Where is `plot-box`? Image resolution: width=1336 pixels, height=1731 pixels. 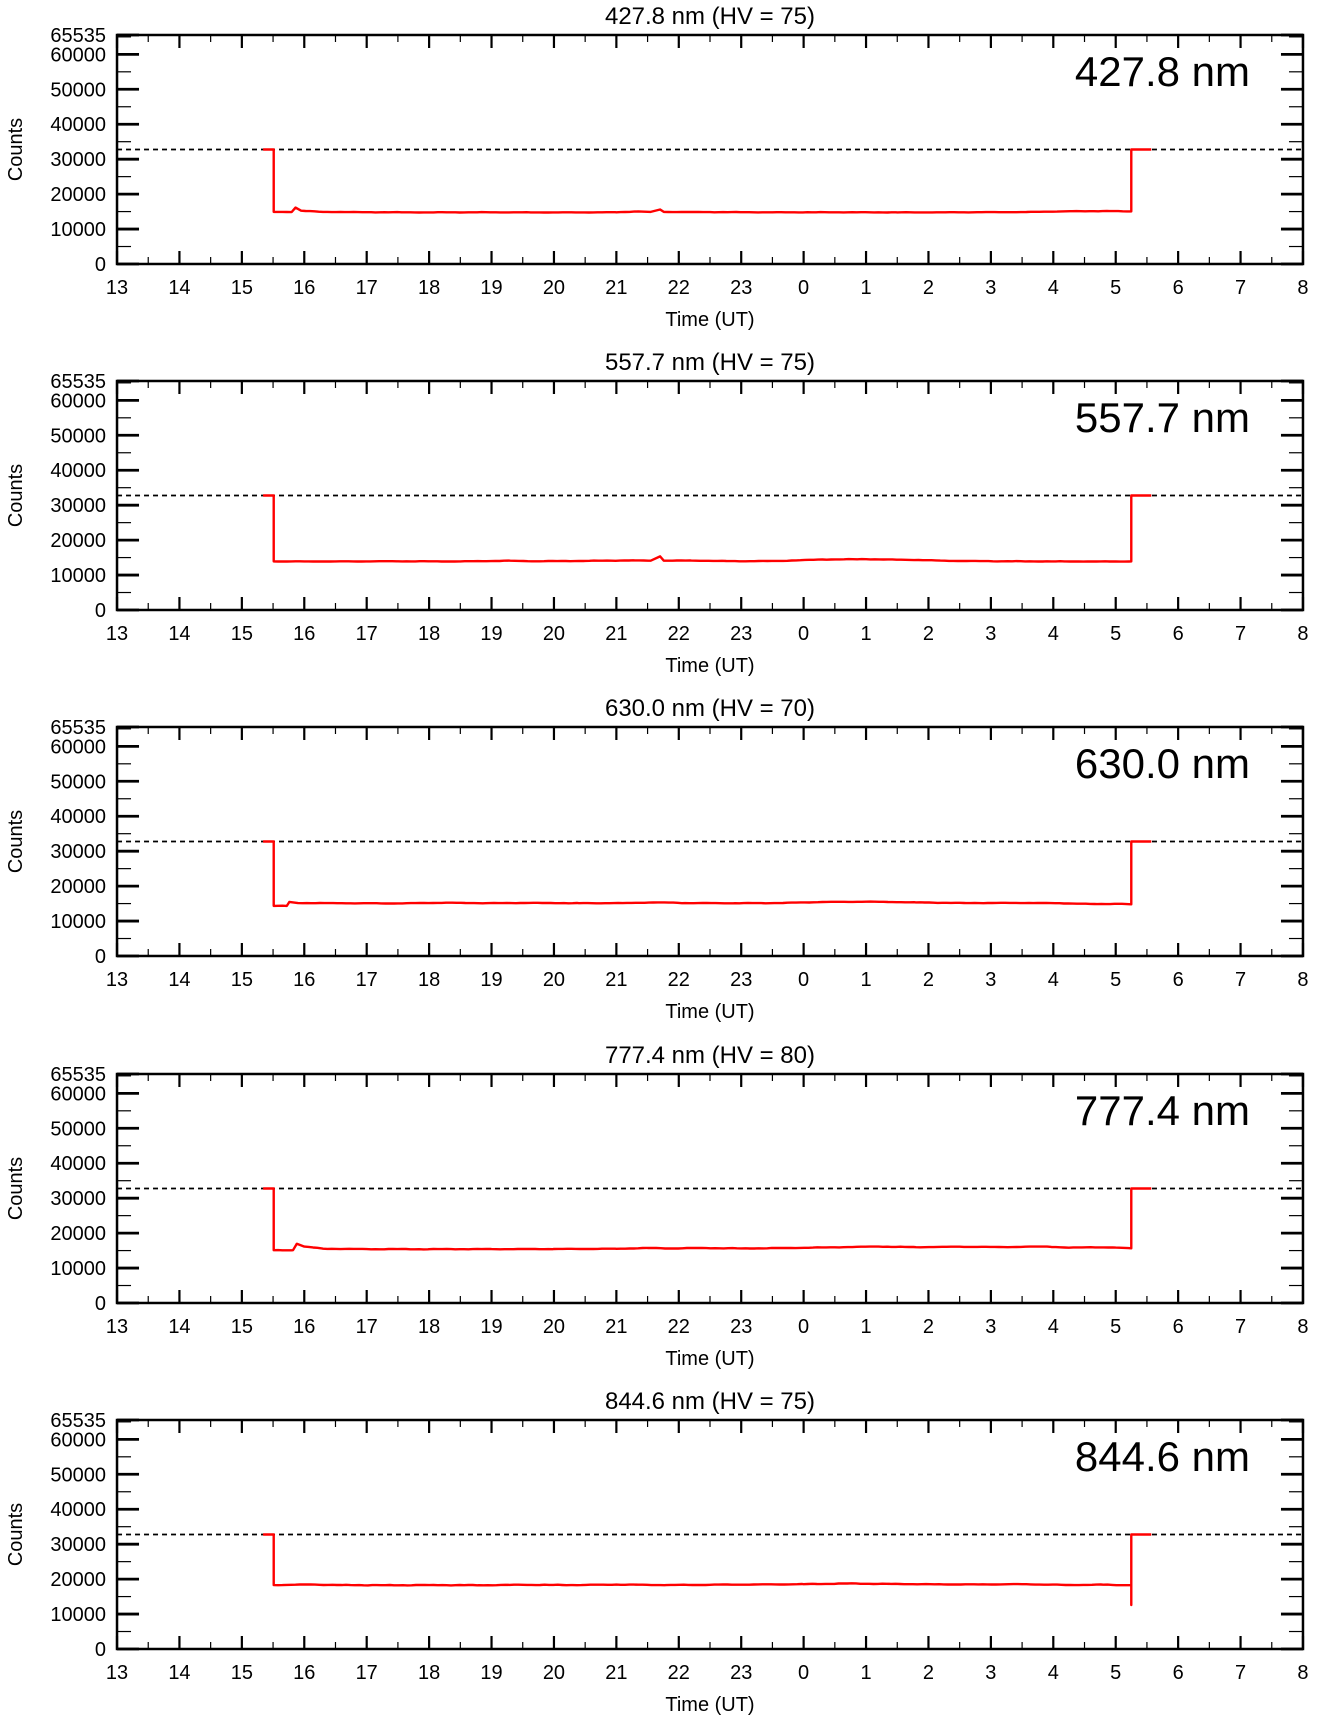
plot-box is located at coordinates (710, 842).